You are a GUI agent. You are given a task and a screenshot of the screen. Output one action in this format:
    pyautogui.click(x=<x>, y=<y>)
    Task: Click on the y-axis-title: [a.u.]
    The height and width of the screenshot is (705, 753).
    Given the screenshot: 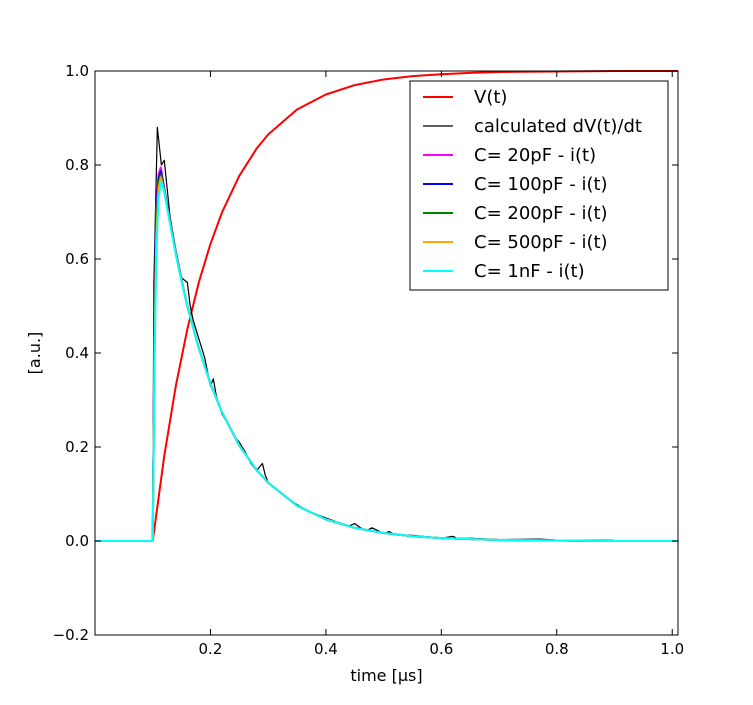 What is the action you would take?
    pyautogui.click(x=34, y=353)
    